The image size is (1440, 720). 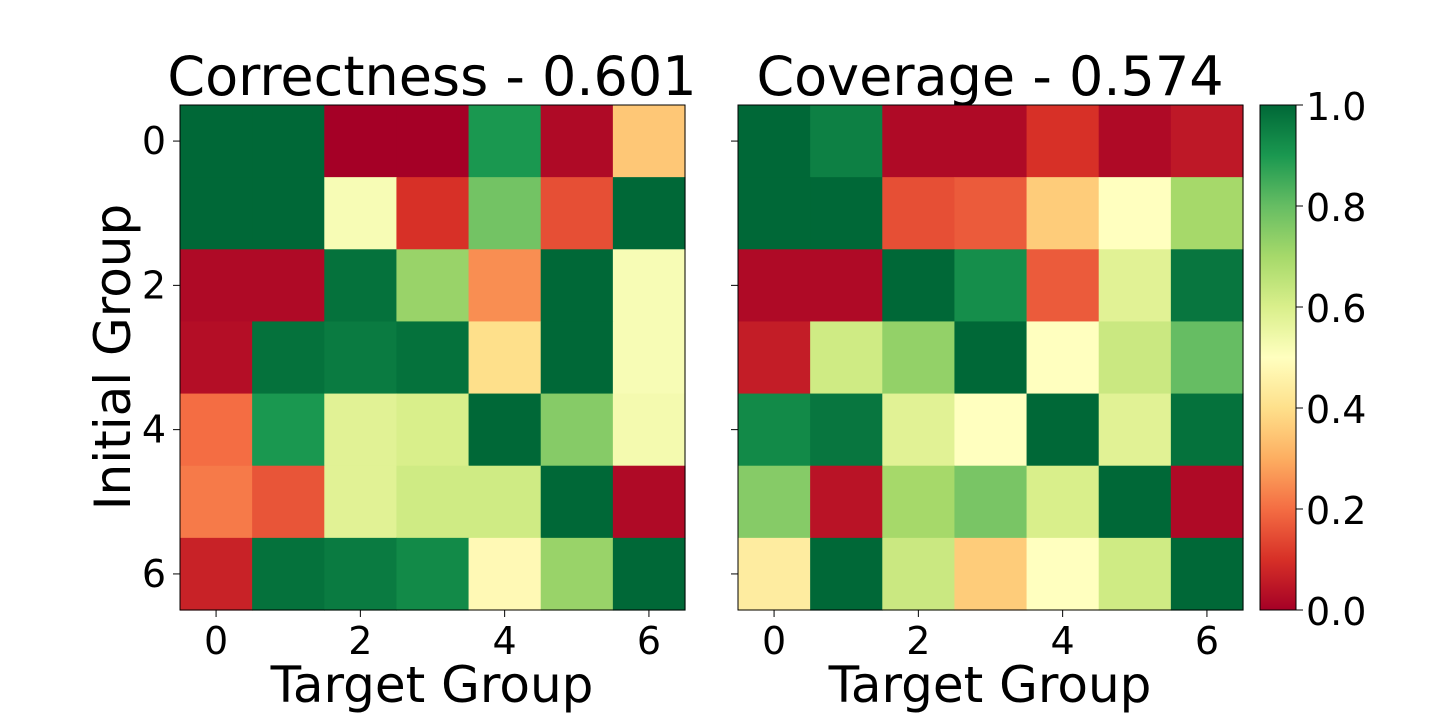 I want to click on correctness-cell-r2-c1, so click(x=288, y=286).